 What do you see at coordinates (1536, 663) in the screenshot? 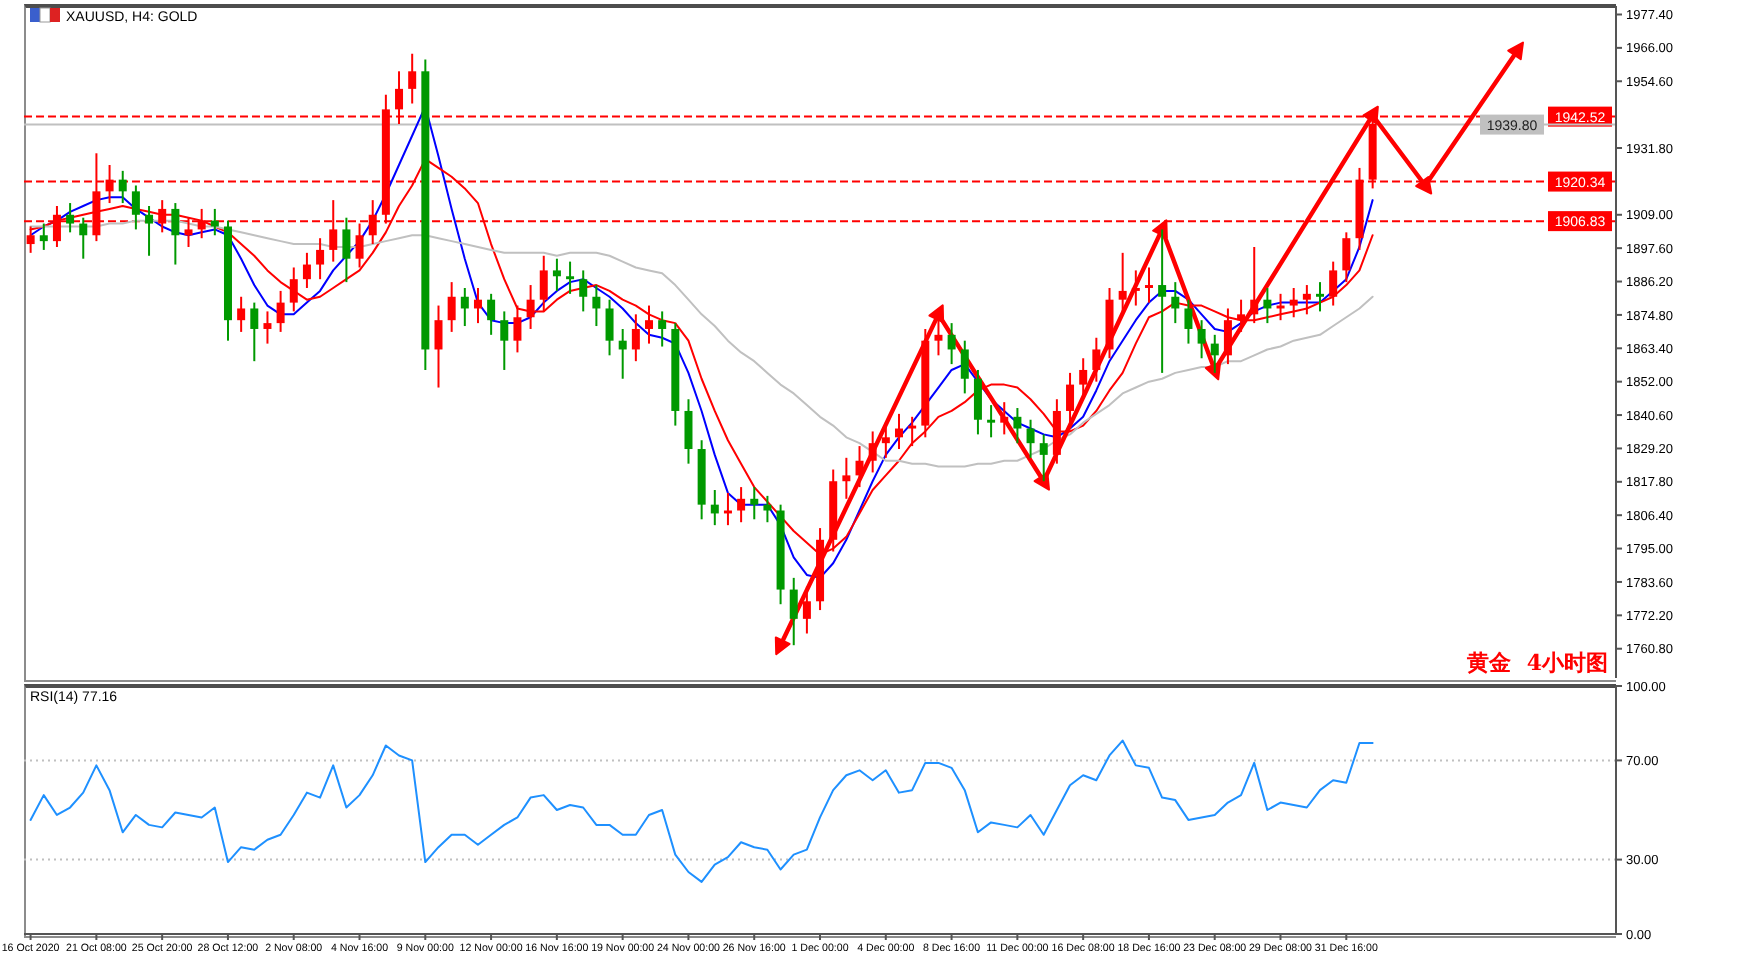
I see `annotation: 黄金 4小时图` at bounding box center [1536, 663].